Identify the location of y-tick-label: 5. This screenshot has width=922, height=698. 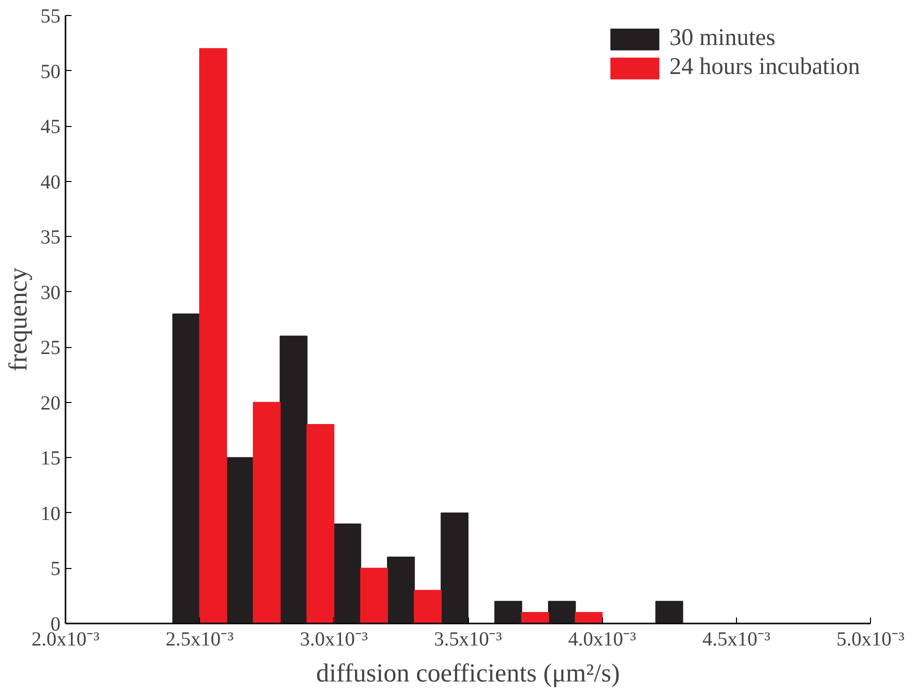
(55, 569).